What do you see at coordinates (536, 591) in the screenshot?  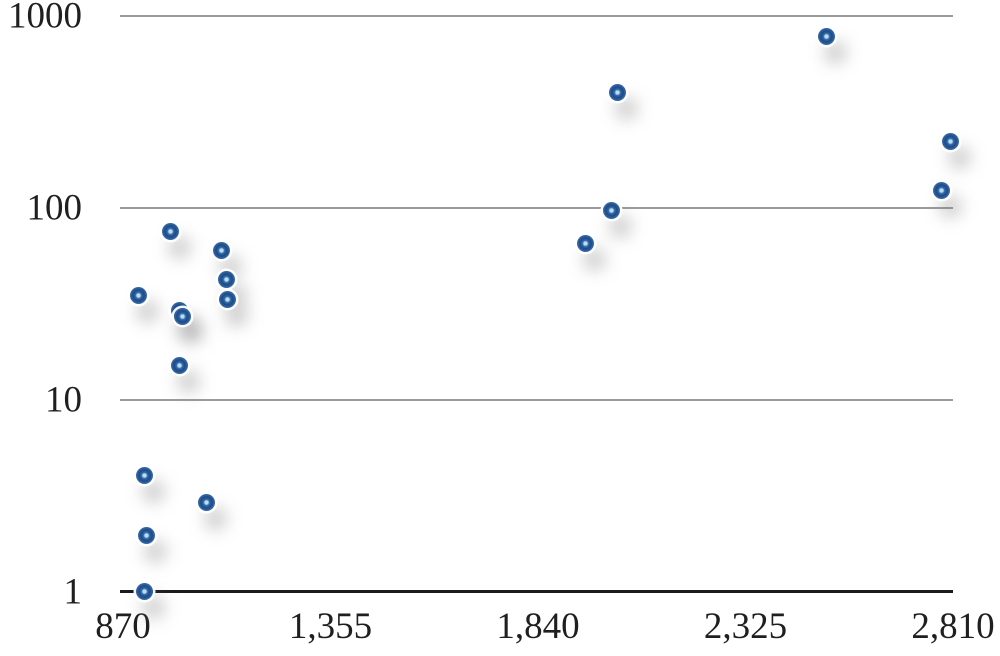 I see `x-axis-line` at bounding box center [536, 591].